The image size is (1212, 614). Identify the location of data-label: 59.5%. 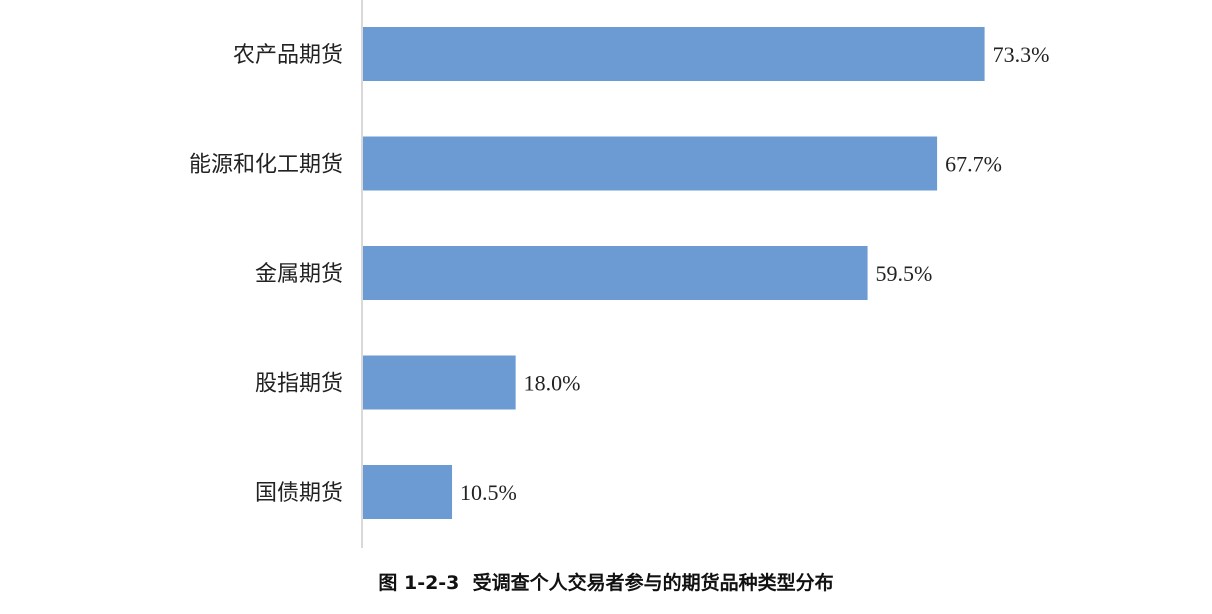
(904, 273).